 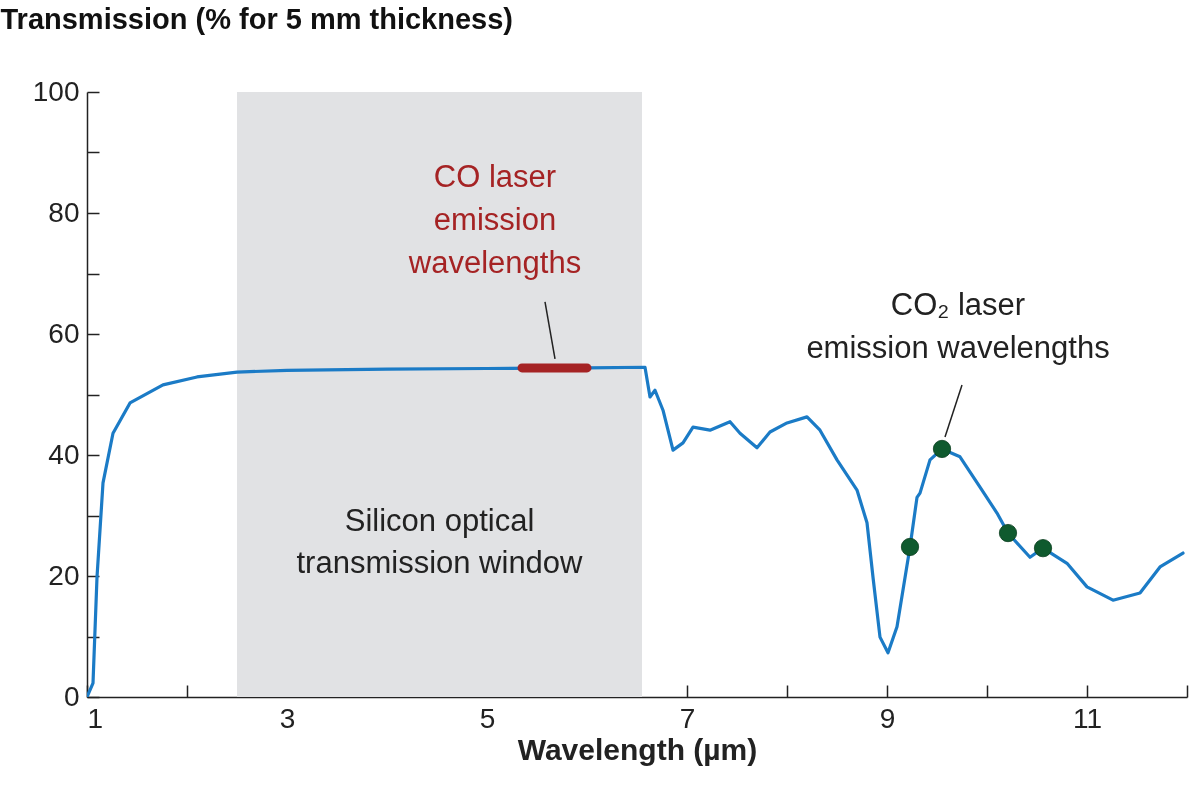 What do you see at coordinates (440, 541) in the screenshot?
I see `band-label: Silicon optical transmission window` at bounding box center [440, 541].